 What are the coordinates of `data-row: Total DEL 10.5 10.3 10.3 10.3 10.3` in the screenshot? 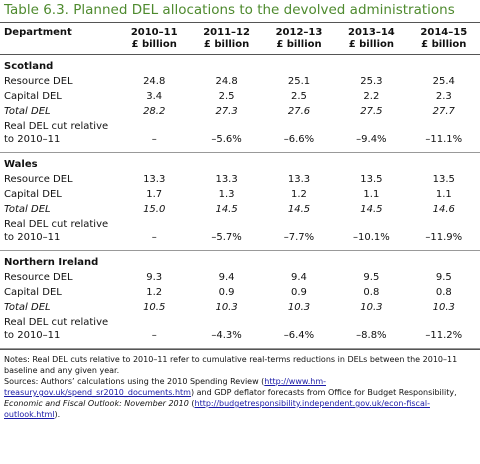 It's located at (240, 307).